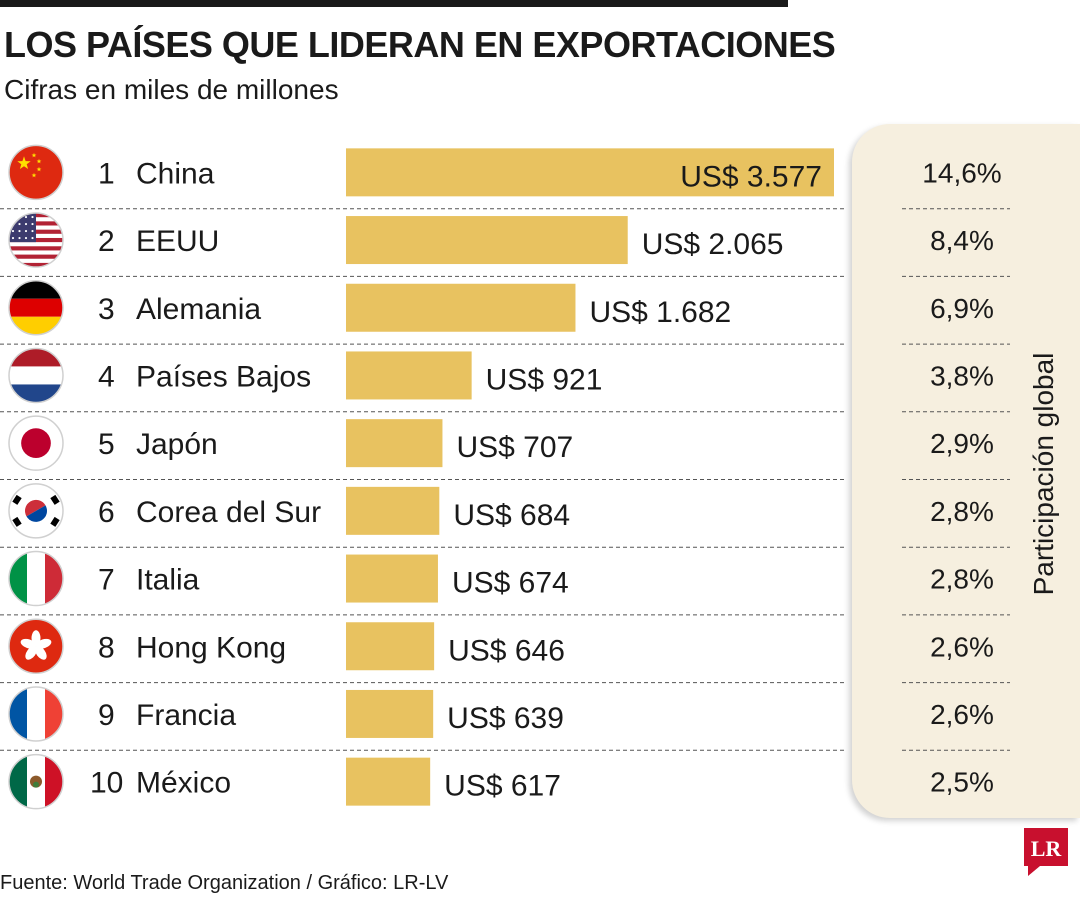 The height and width of the screenshot is (900, 1080). I want to click on logo-text: LR, so click(1047, 848).